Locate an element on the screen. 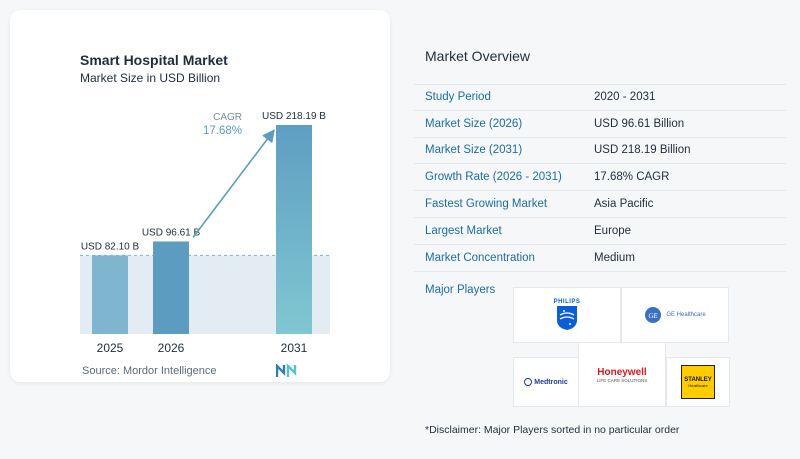  chart-title: Smart Hospital Market is located at coordinates (154, 60).